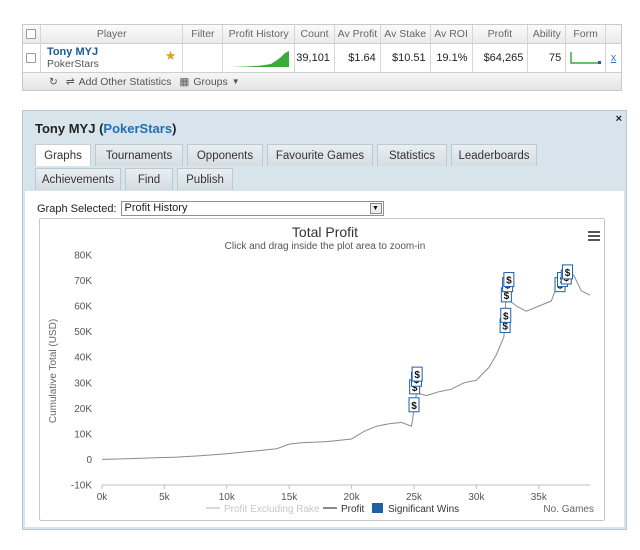 The width and height of the screenshot is (640, 550). I want to click on panel-close-icon: ×, so click(618, 119).